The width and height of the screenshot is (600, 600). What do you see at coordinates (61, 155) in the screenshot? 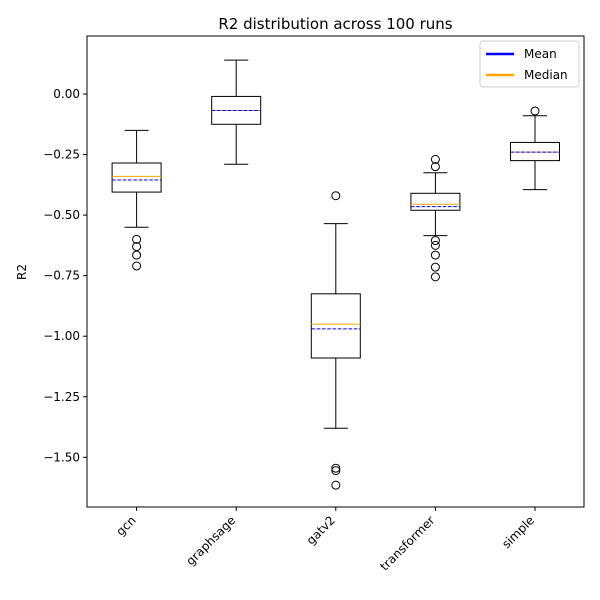
I see `y-tick-label: −0.25` at bounding box center [61, 155].